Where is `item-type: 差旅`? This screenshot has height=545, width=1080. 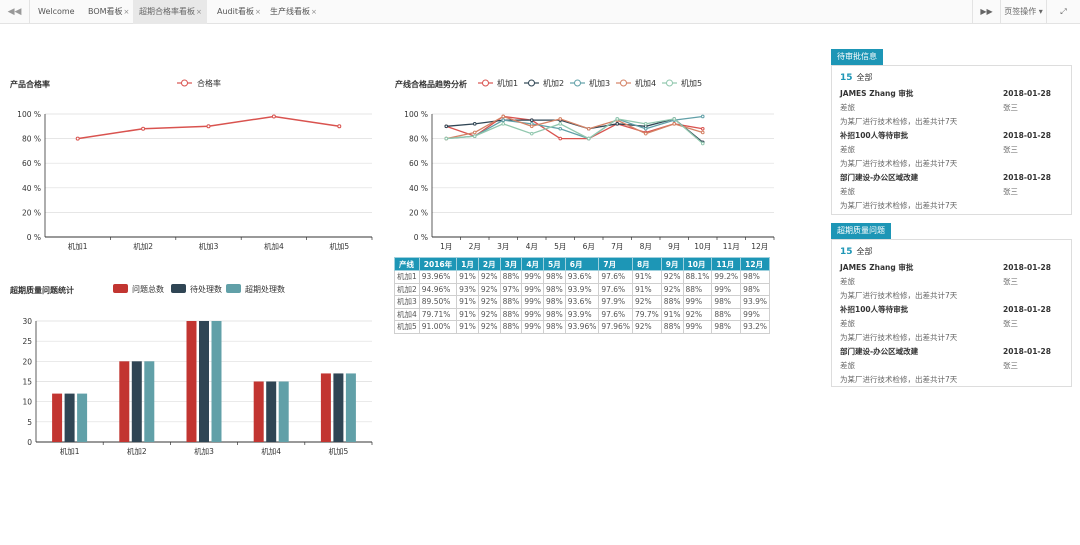 item-type: 差旅 is located at coordinates (847, 365).